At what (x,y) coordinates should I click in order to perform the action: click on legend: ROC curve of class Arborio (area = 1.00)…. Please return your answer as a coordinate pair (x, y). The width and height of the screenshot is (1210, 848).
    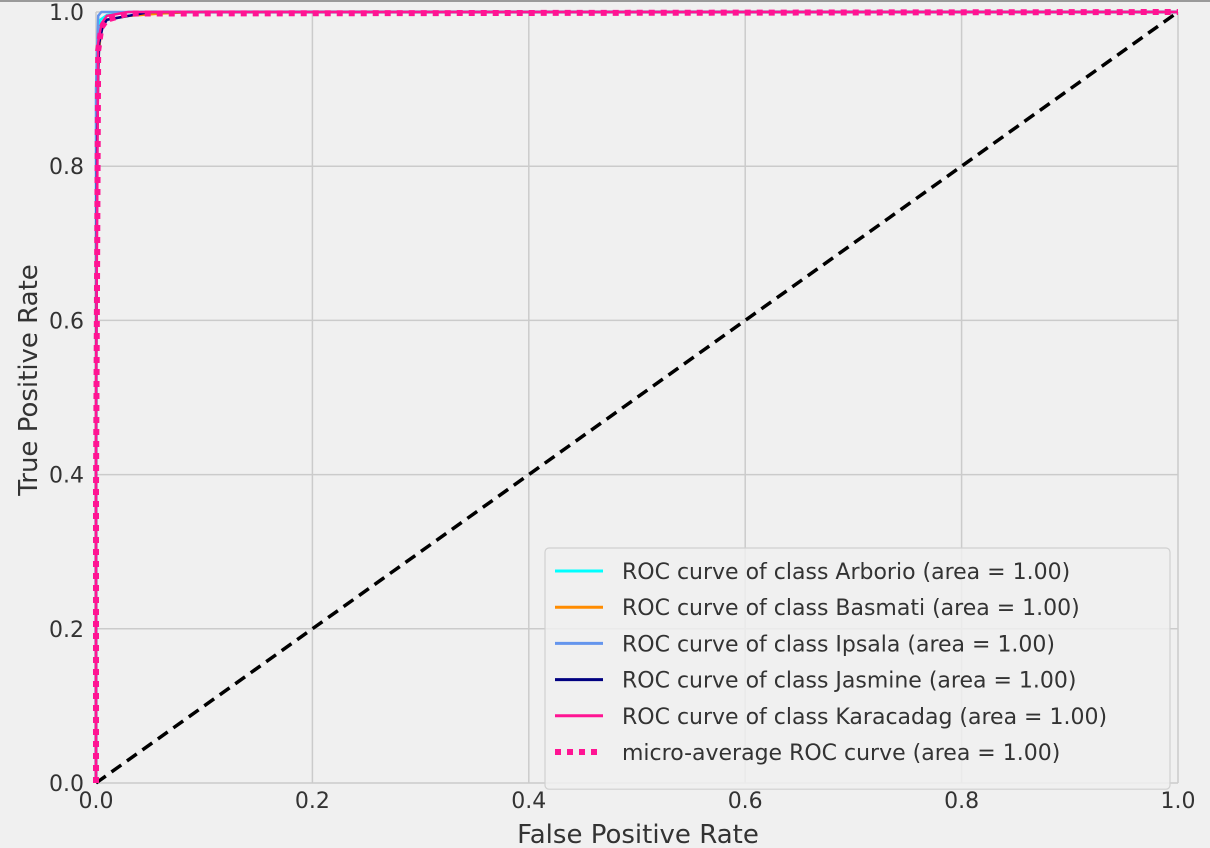
    Looking at the image, I should click on (857, 668).